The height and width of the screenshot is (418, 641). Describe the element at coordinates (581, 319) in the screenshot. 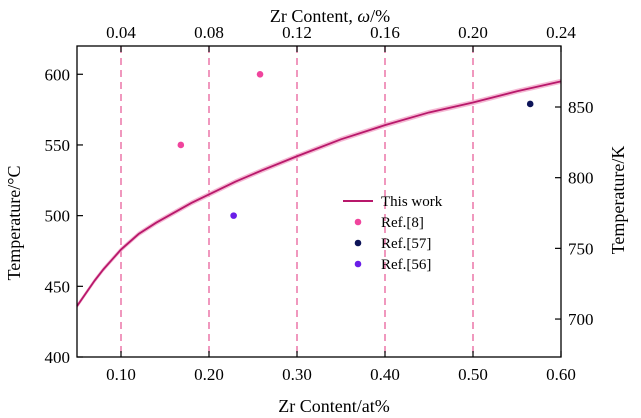

I see `right-y-tick-label: 700` at that location.